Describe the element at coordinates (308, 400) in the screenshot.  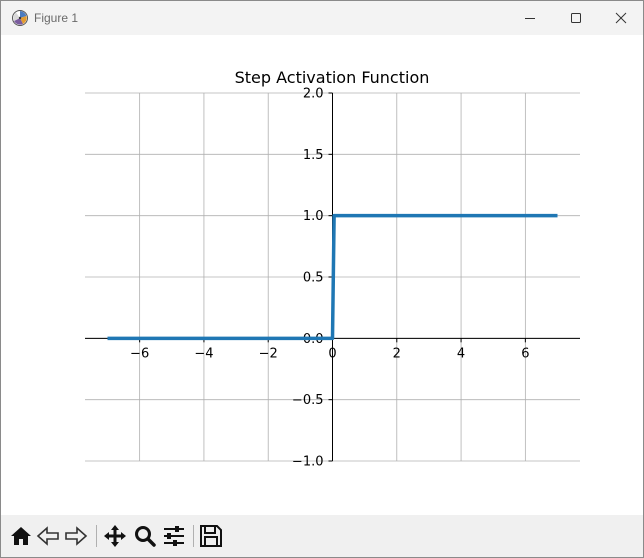
I see `y-tick-label: −0.5` at that location.